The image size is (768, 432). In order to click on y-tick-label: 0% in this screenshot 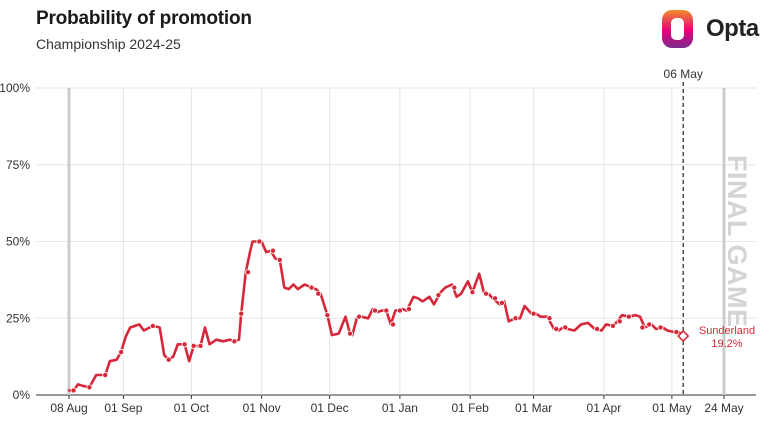, I will do `click(22, 395)`.